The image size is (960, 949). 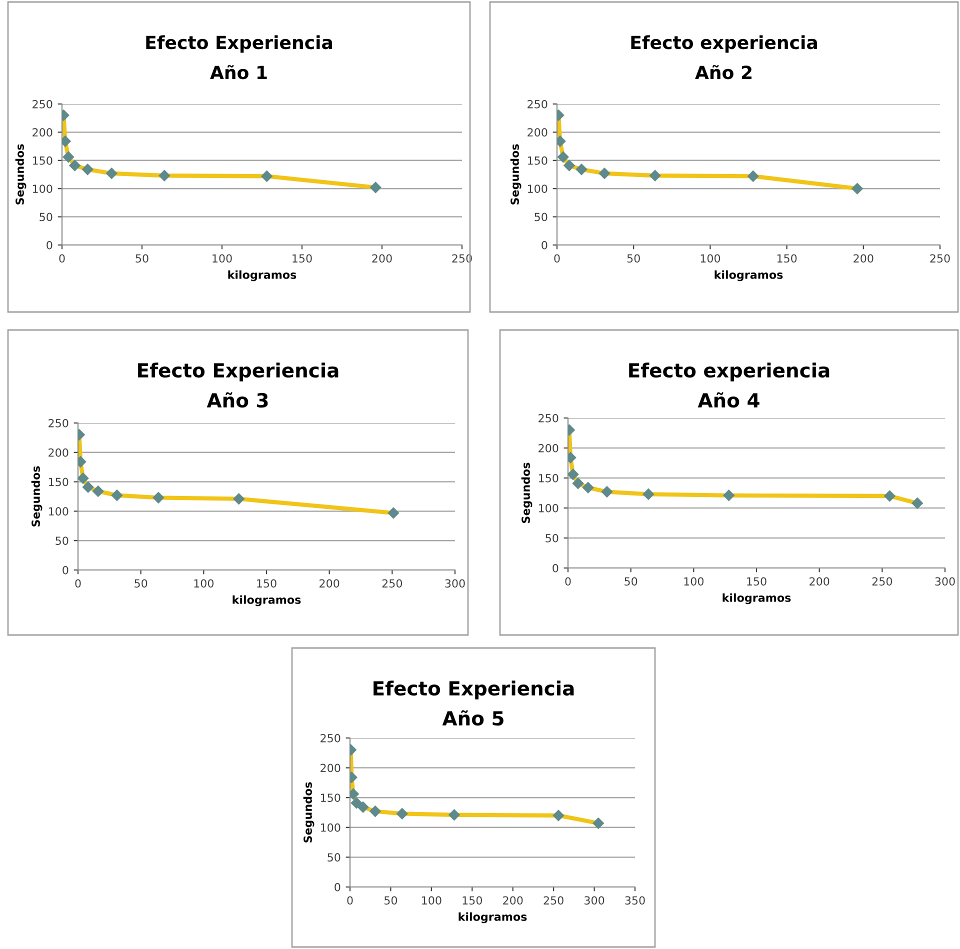 I want to click on chart-subtitle: Año 2, so click(x=723, y=72).